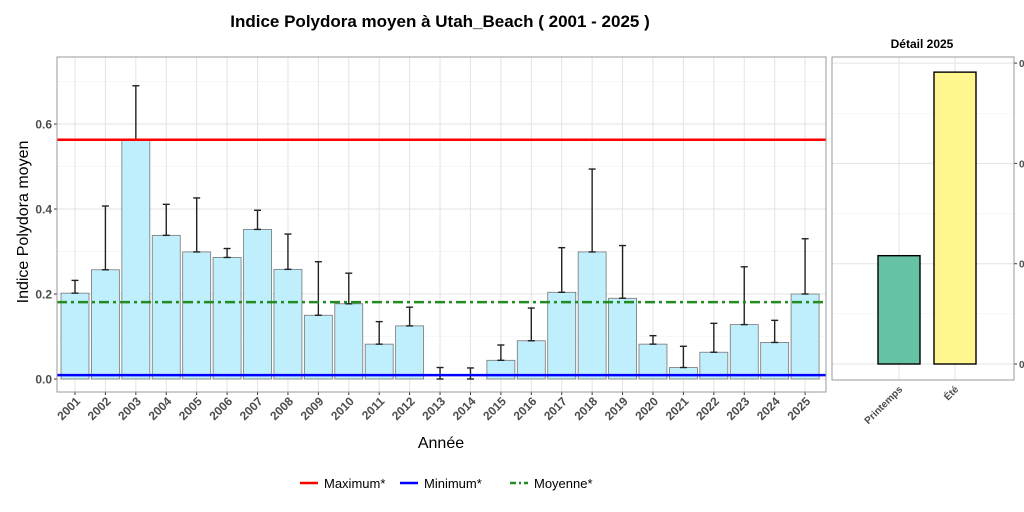 Image resolution: width=1024 pixels, height=512 pixels. Describe the element at coordinates (75, 336) in the screenshot. I see `bar-2001` at that location.